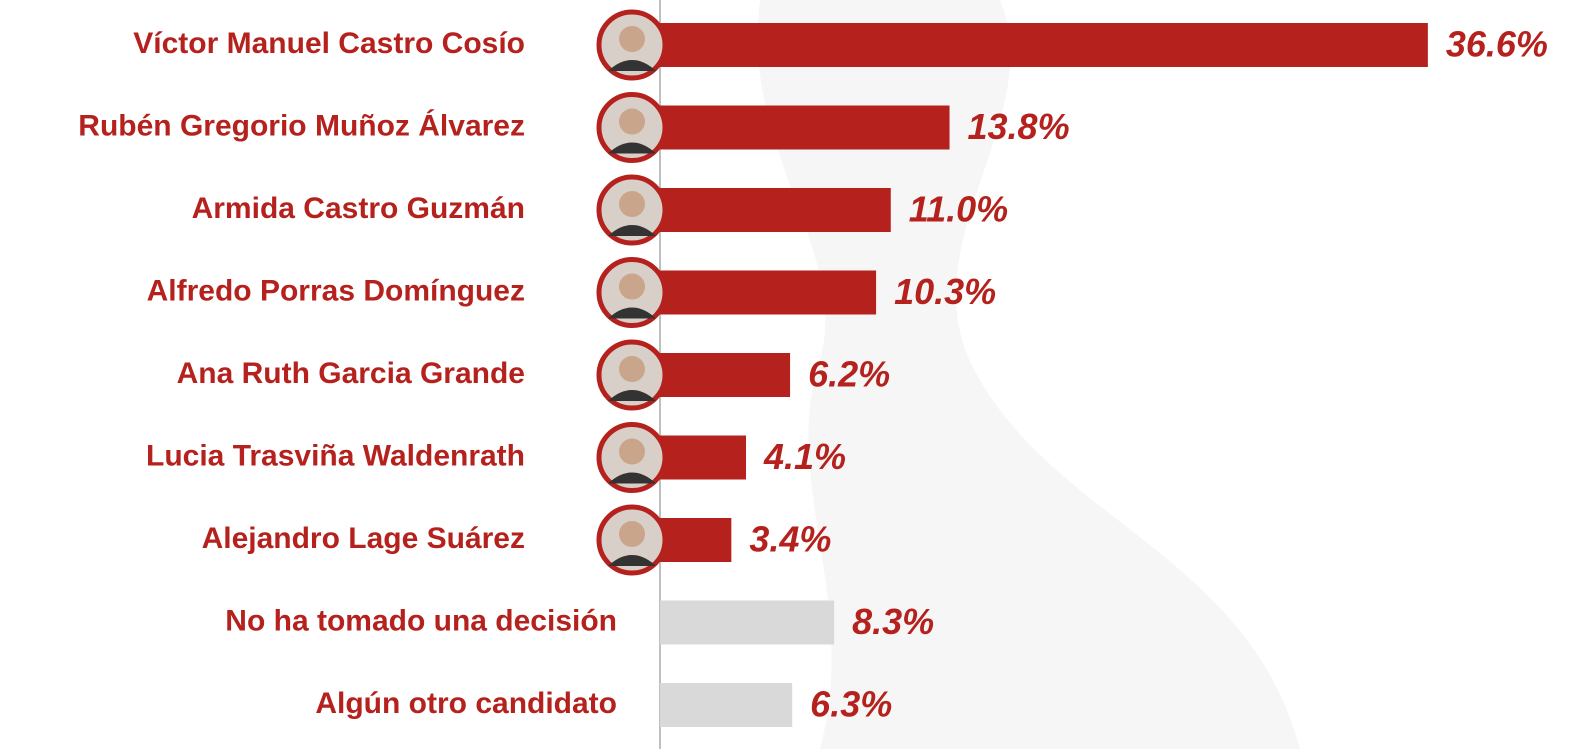 The image size is (1580, 749). Describe the element at coordinates (329, 43) in the screenshot. I see `category-label: Víctor Manuel Castro Cosío` at that location.